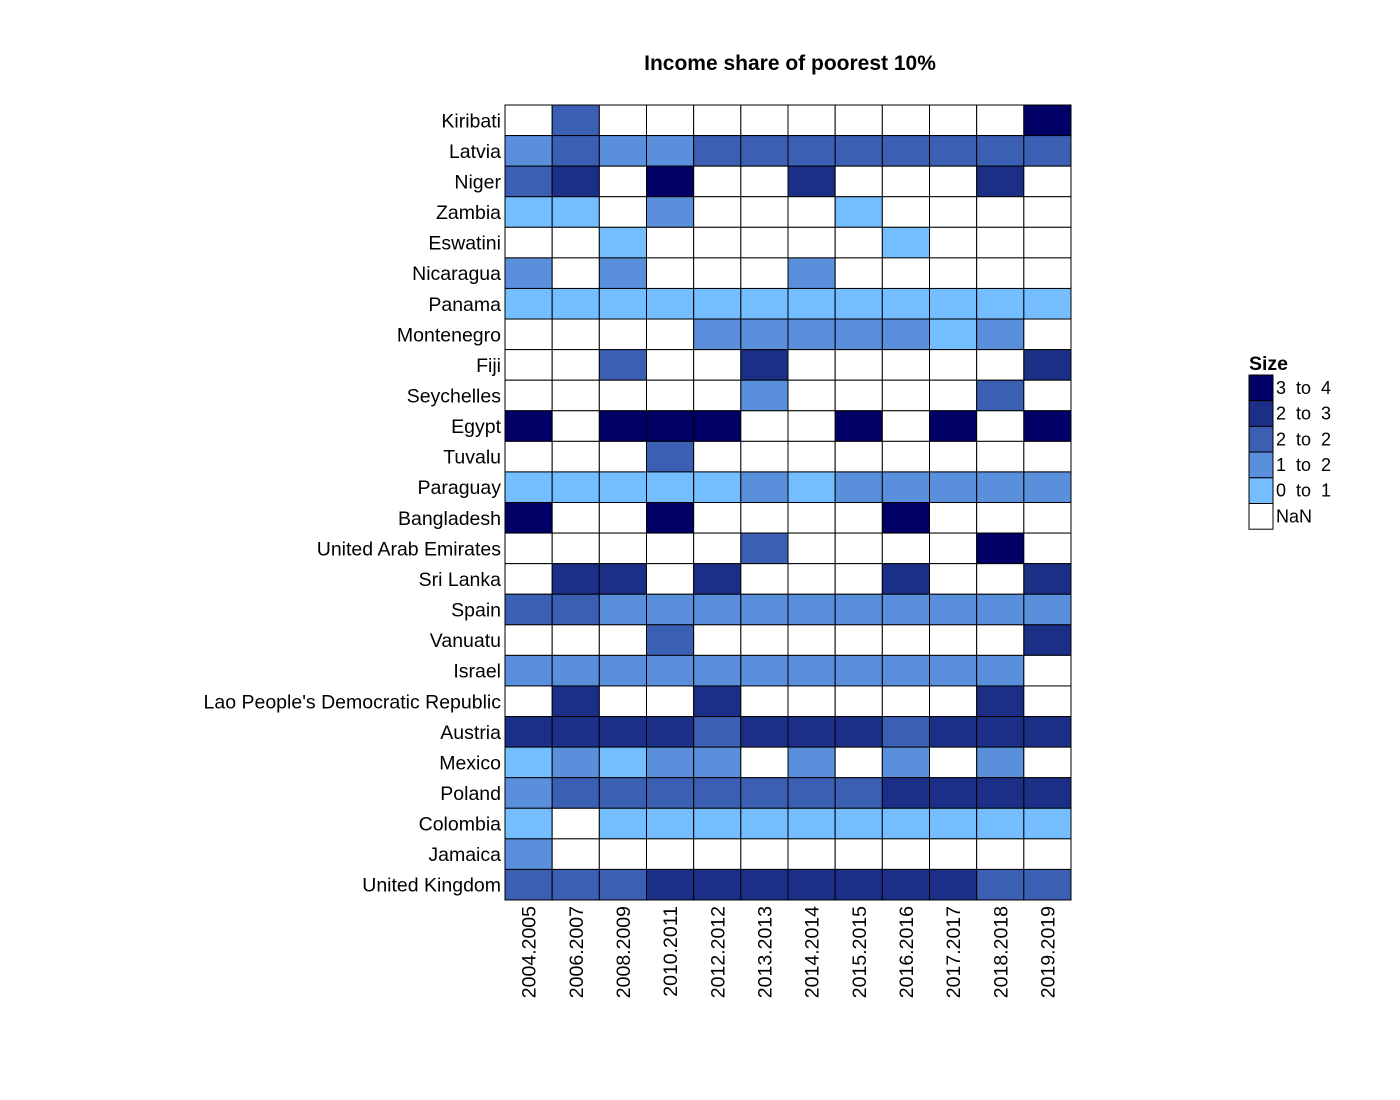  I want to click on chart-title: Income share of poorest 10%, so click(790, 63).